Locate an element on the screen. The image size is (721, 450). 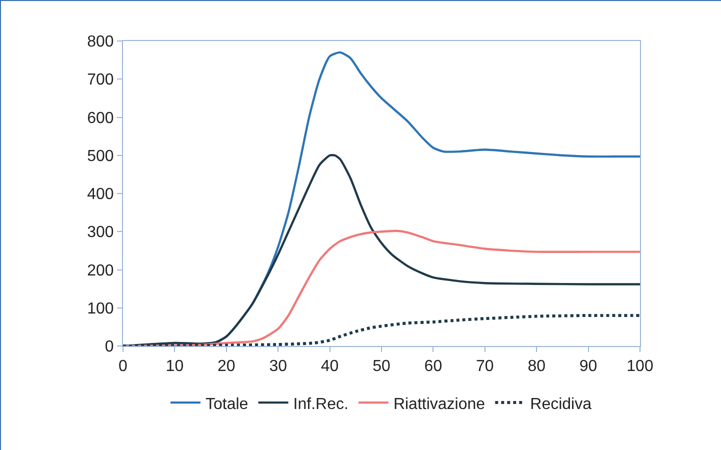
y-tick-label: 600 is located at coordinates (100, 118).